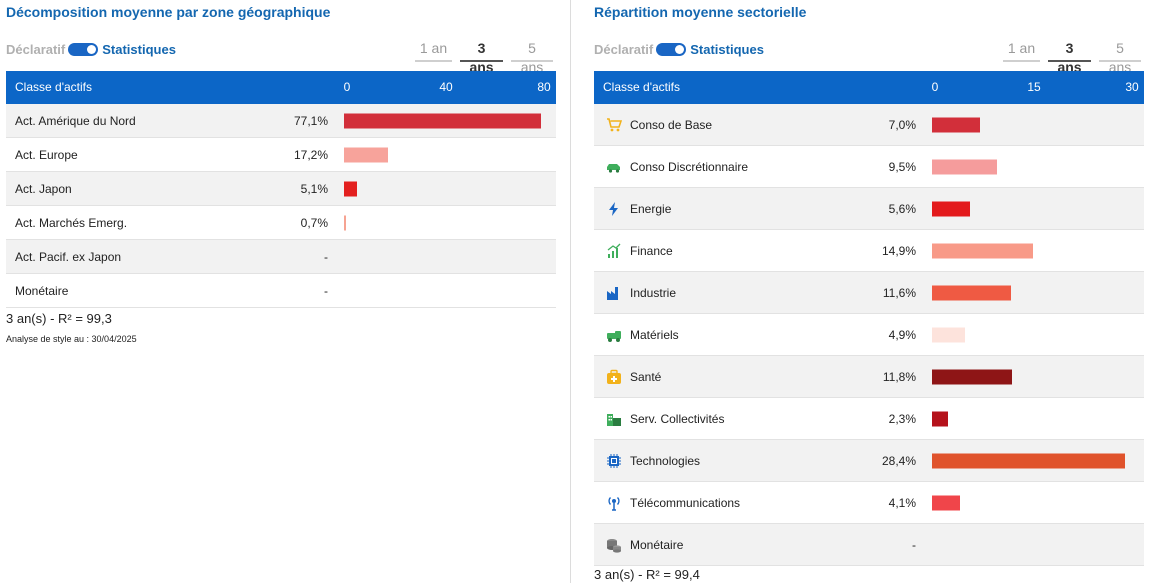 This screenshot has height=583, width=1162. What do you see at coordinates (869, 335) in the screenshot?
I see `sector-row-materiels: Matériels 4,9%` at bounding box center [869, 335].